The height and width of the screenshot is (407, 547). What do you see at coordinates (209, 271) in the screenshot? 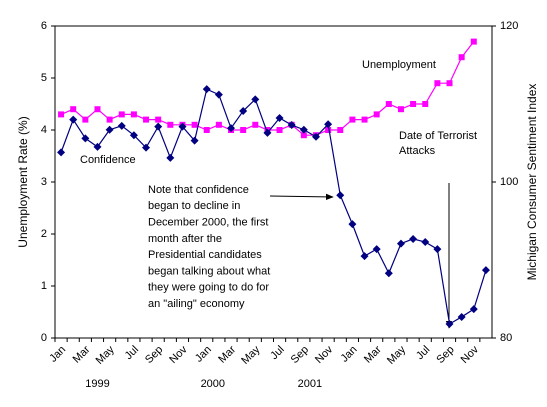
I see `annotation: began talking about what` at bounding box center [209, 271].